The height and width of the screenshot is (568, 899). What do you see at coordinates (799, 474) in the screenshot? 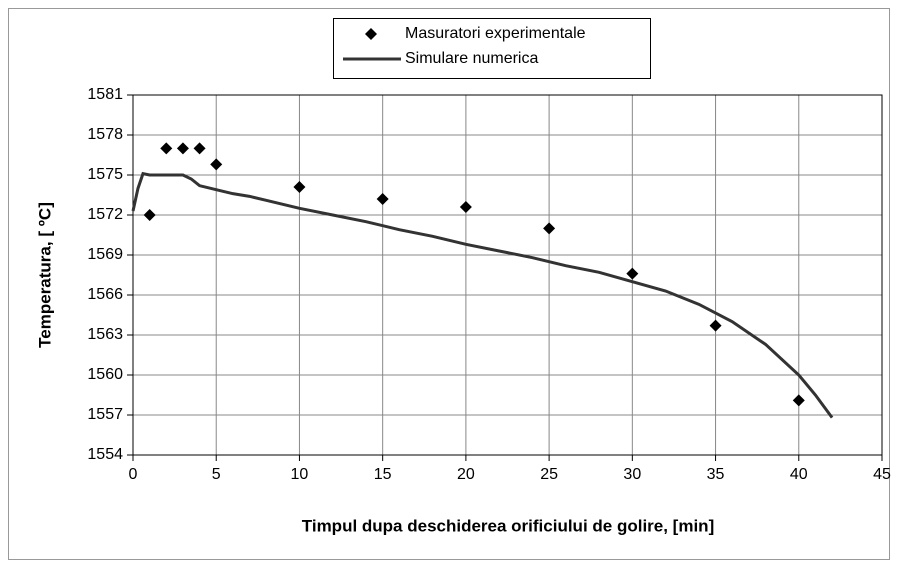
I see `x-tick-label: 40` at bounding box center [799, 474].